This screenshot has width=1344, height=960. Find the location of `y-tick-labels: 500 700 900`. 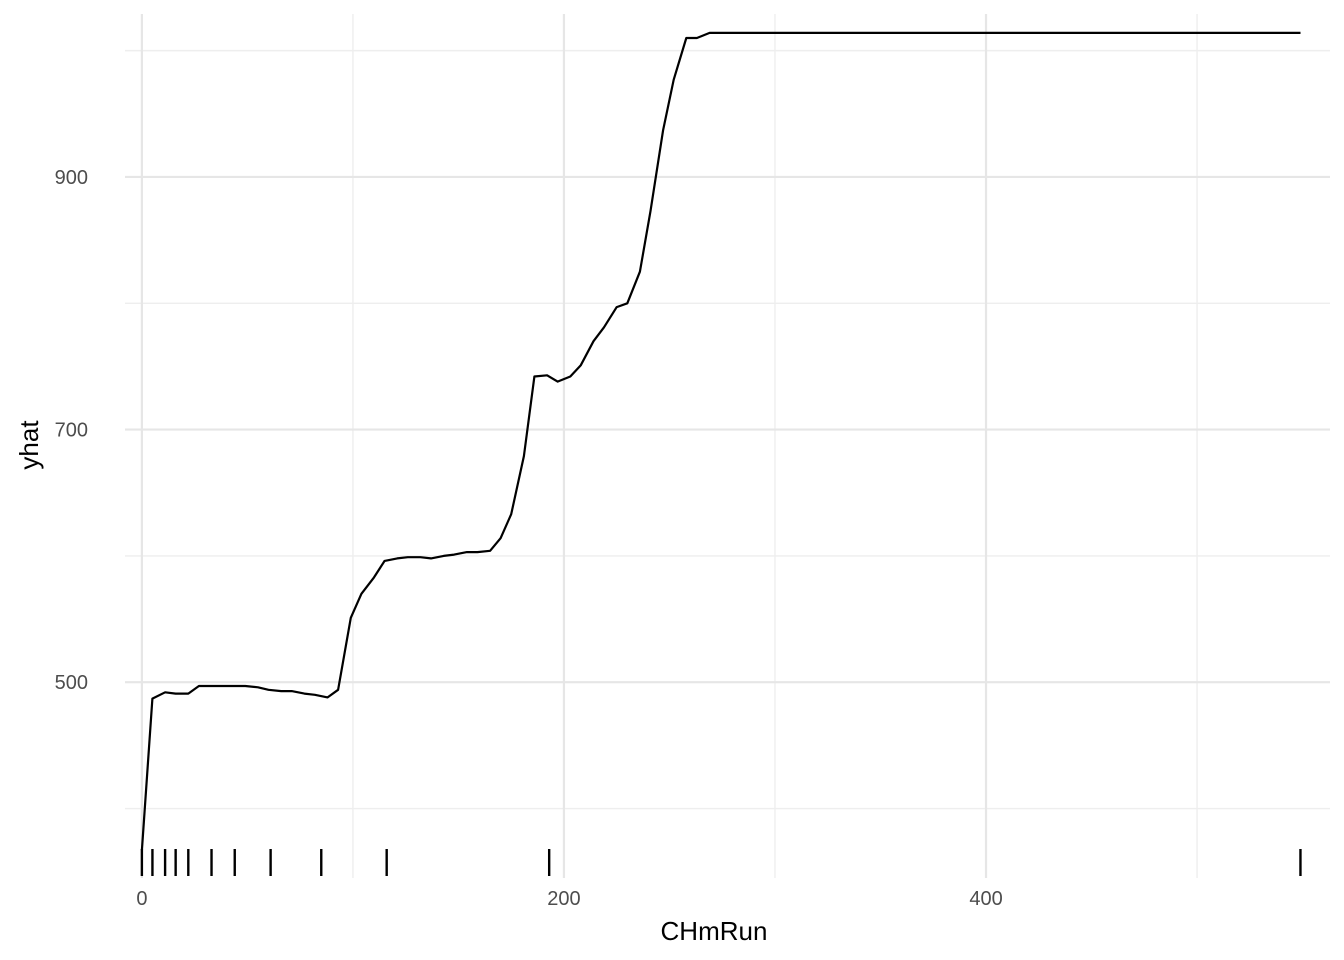

y-tick-labels: 500 700 900 is located at coordinates (71, 430).